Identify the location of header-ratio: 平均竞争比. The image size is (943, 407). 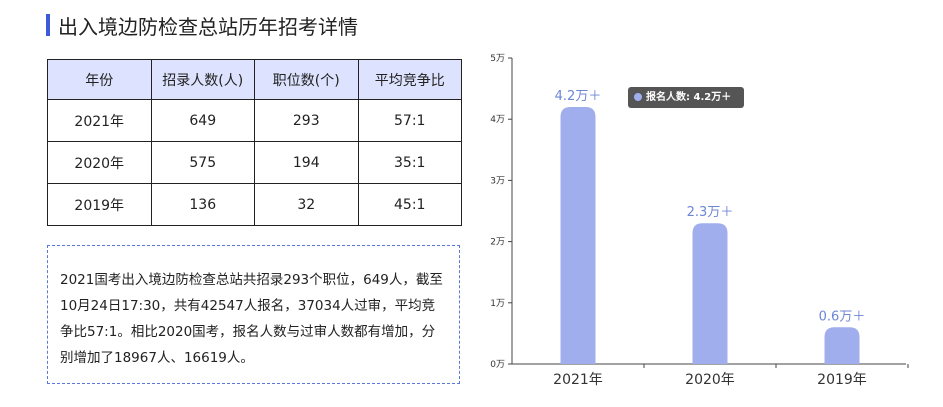
(409, 79).